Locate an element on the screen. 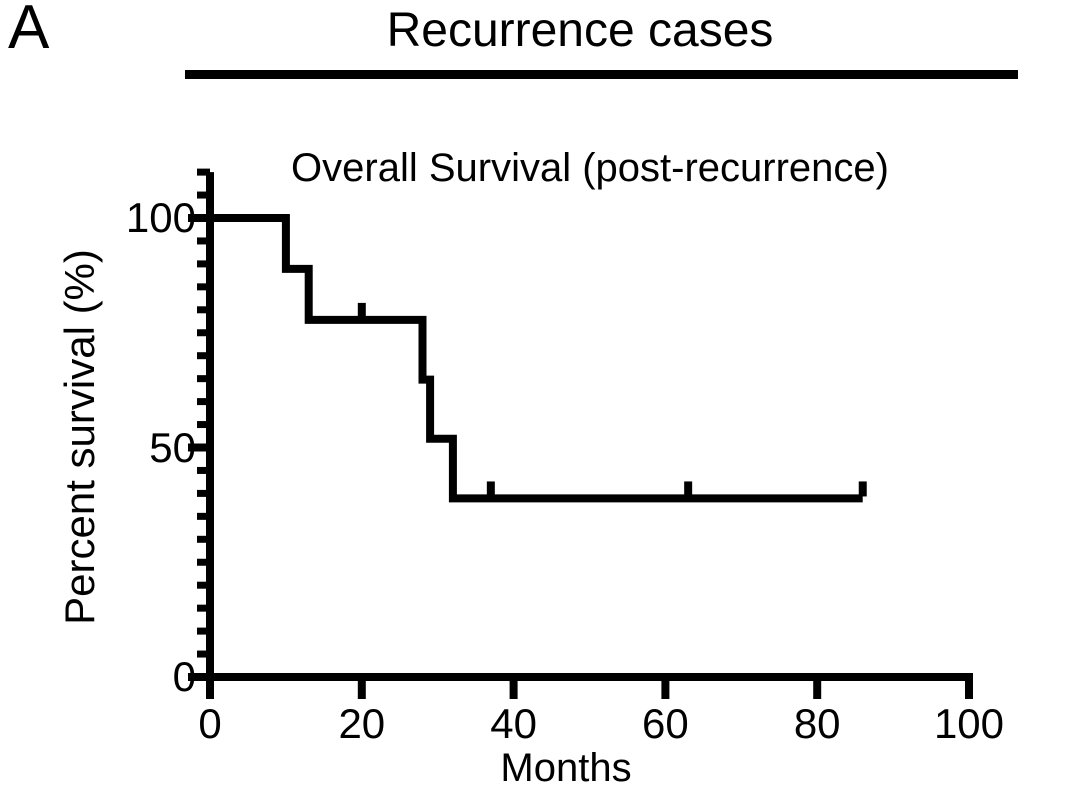  x-tick-label: 80 is located at coordinates (817, 723).